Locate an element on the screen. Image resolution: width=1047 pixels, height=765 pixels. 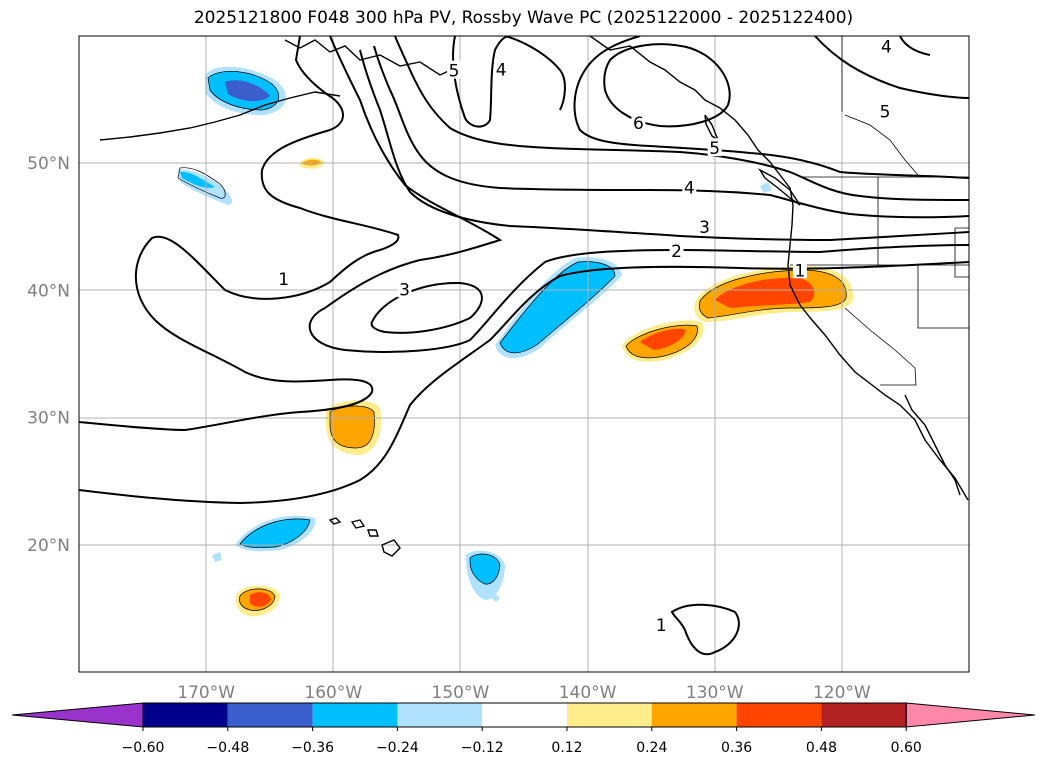
lat-tick-label: 30°N is located at coordinates (48, 419).